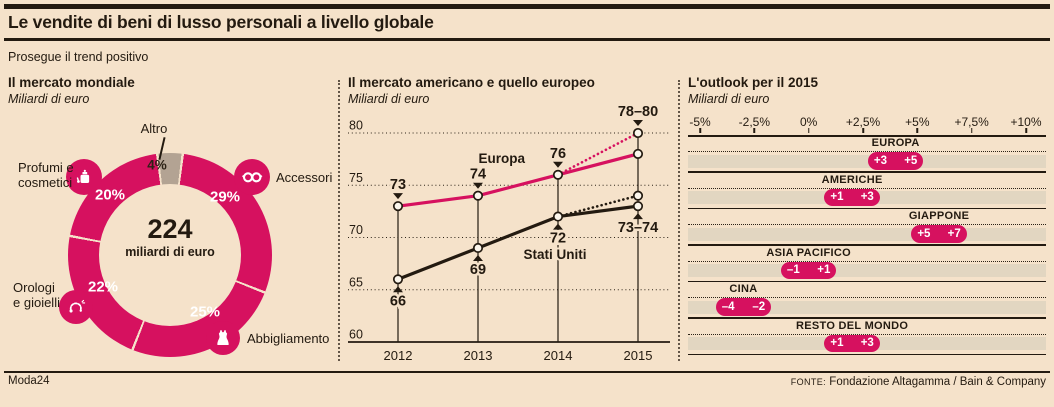 The image size is (1054, 407). Describe the element at coordinates (170, 237) in the screenshot. I see `donut-center: 224 miliardi di euro` at that location.